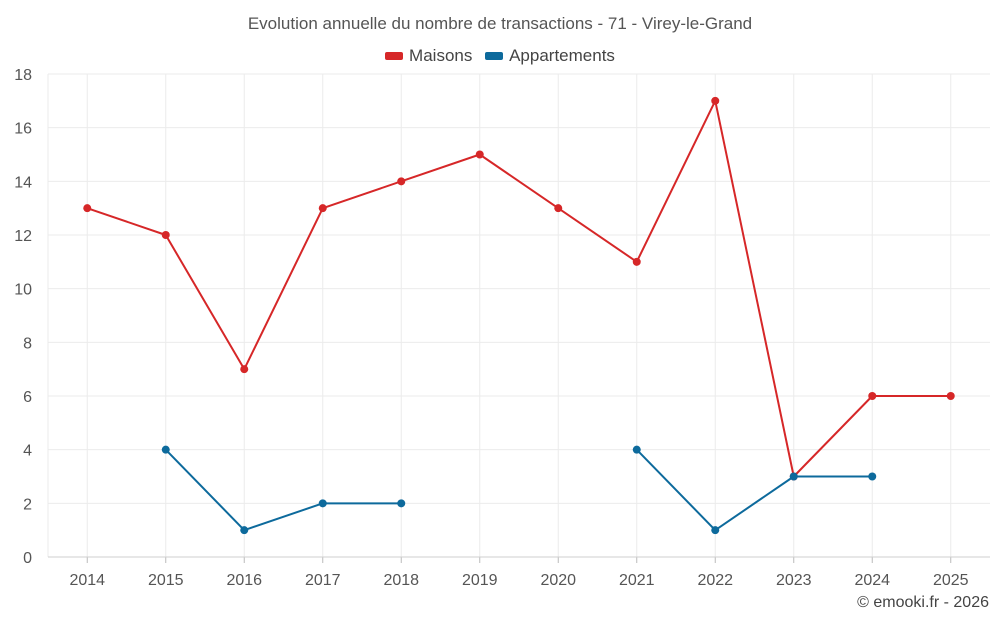 The height and width of the screenshot is (625, 1000). What do you see at coordinates (401, 503) in the screenshot?
I see `data-point-appartements-2018` at bounding box center [401, 503].